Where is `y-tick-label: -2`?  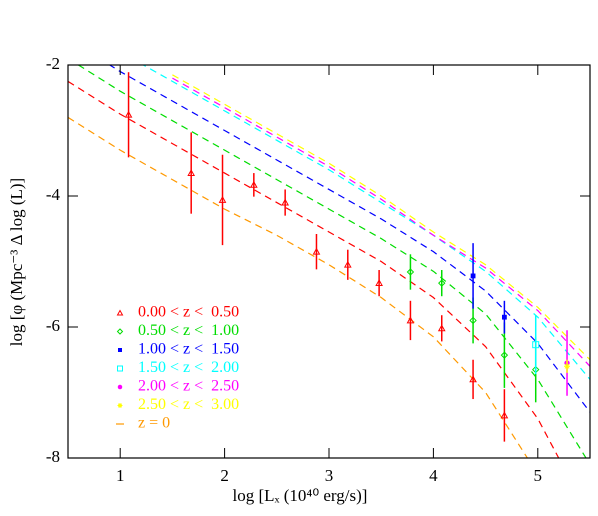 y-tick-label: -2 is located at coordinates (53, 63).